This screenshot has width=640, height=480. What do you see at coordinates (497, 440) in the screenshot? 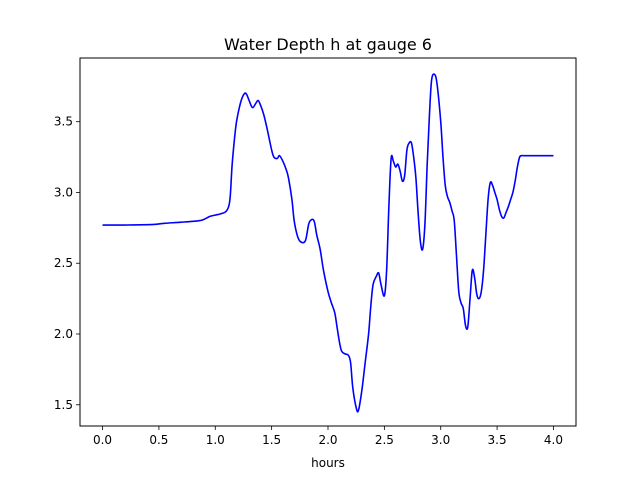
I see `x-tick-label: 3.5` at bounding box center [497, 440].